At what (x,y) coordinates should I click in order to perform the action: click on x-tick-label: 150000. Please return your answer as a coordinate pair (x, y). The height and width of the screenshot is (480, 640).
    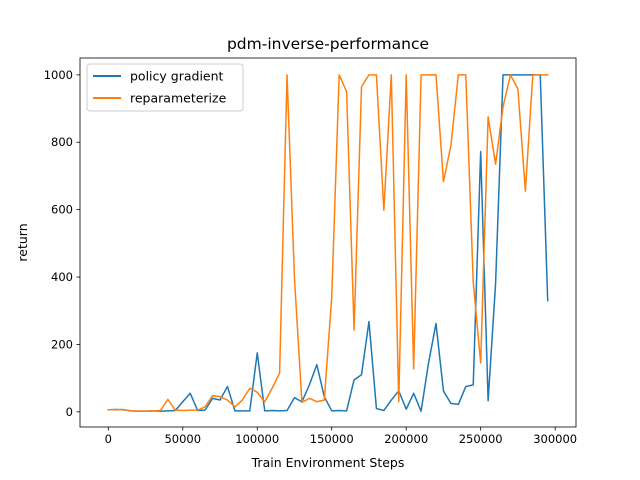
    Looking at the image, I should click on (332, 439).